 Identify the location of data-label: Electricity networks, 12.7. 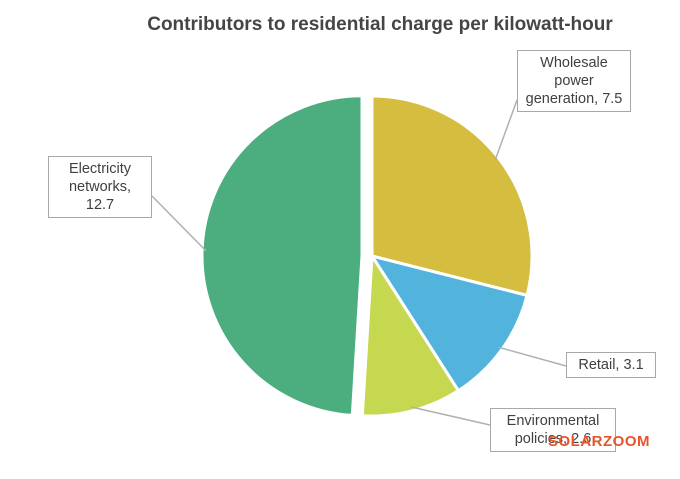
(100, 187).